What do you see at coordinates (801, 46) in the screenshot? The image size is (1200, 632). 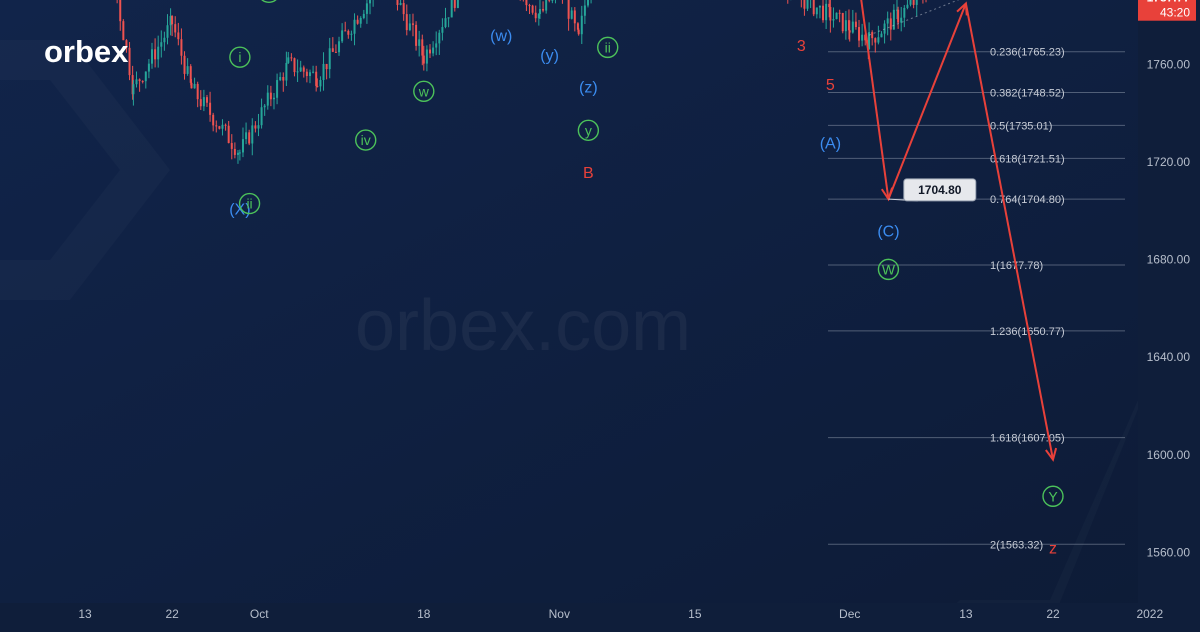 I see `wave-label: 3` at bounding box center [801, 46].